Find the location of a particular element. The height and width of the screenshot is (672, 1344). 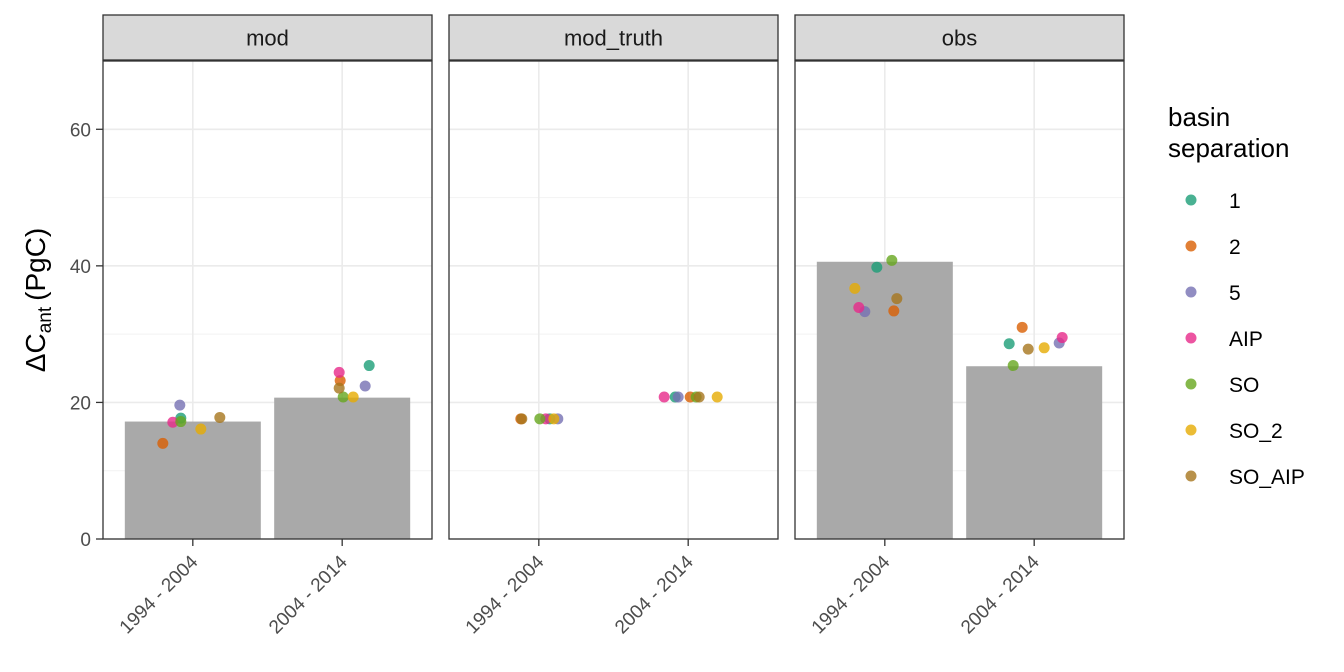

y-axis-title-subscript: ant is located at coordinates (45, 319).